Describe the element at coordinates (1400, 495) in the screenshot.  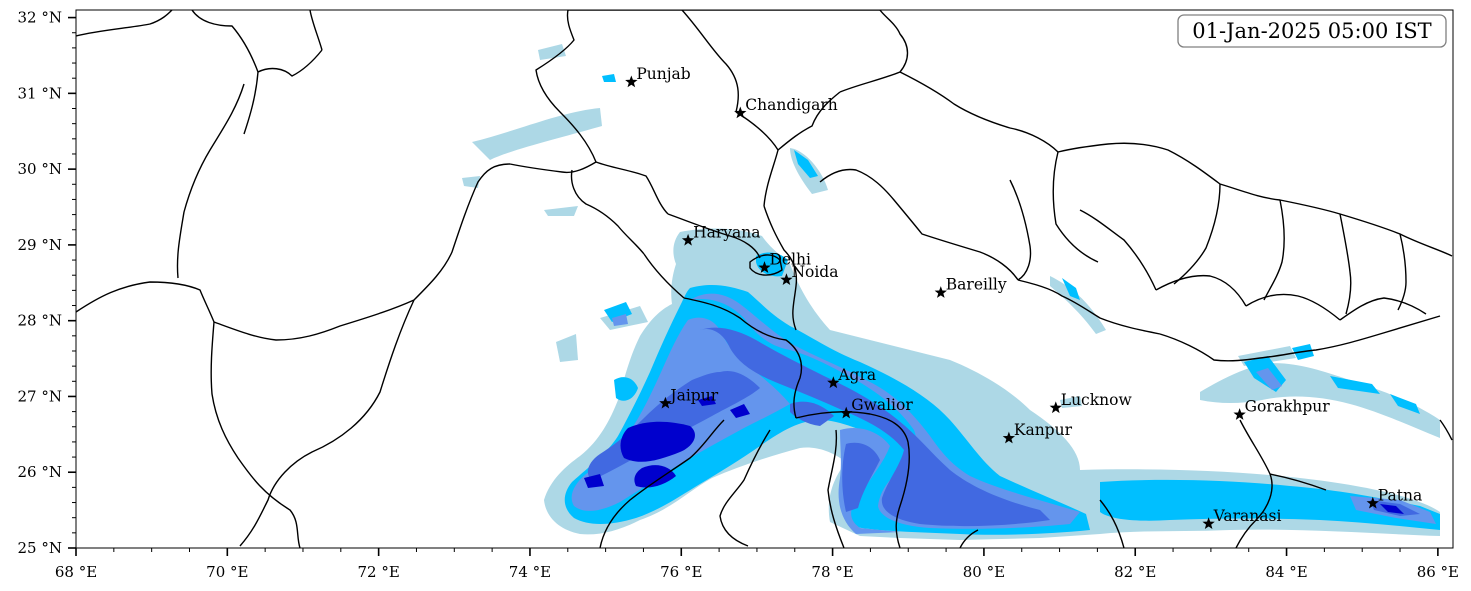
I see `city-label: Patna` at that location.